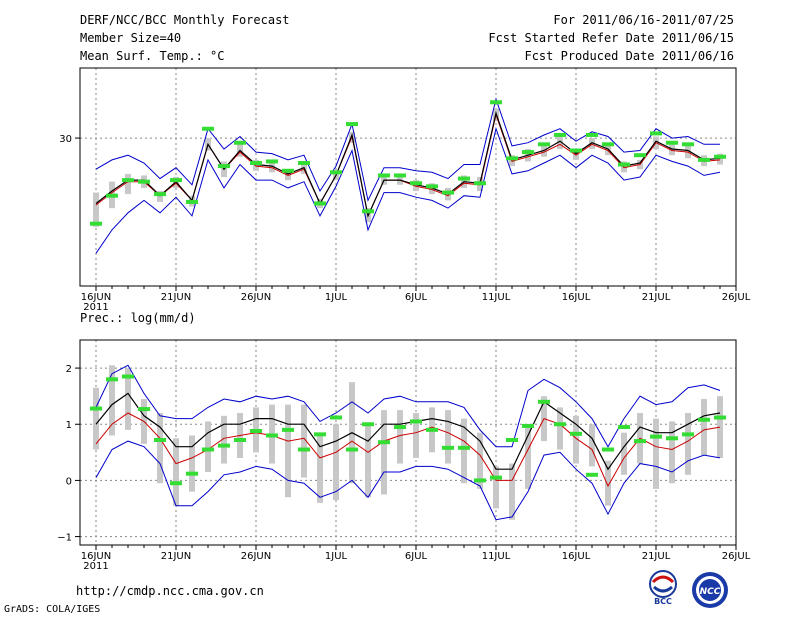  I want to click on precipitation-xtick-label: 21JUN, so click(176, 556).